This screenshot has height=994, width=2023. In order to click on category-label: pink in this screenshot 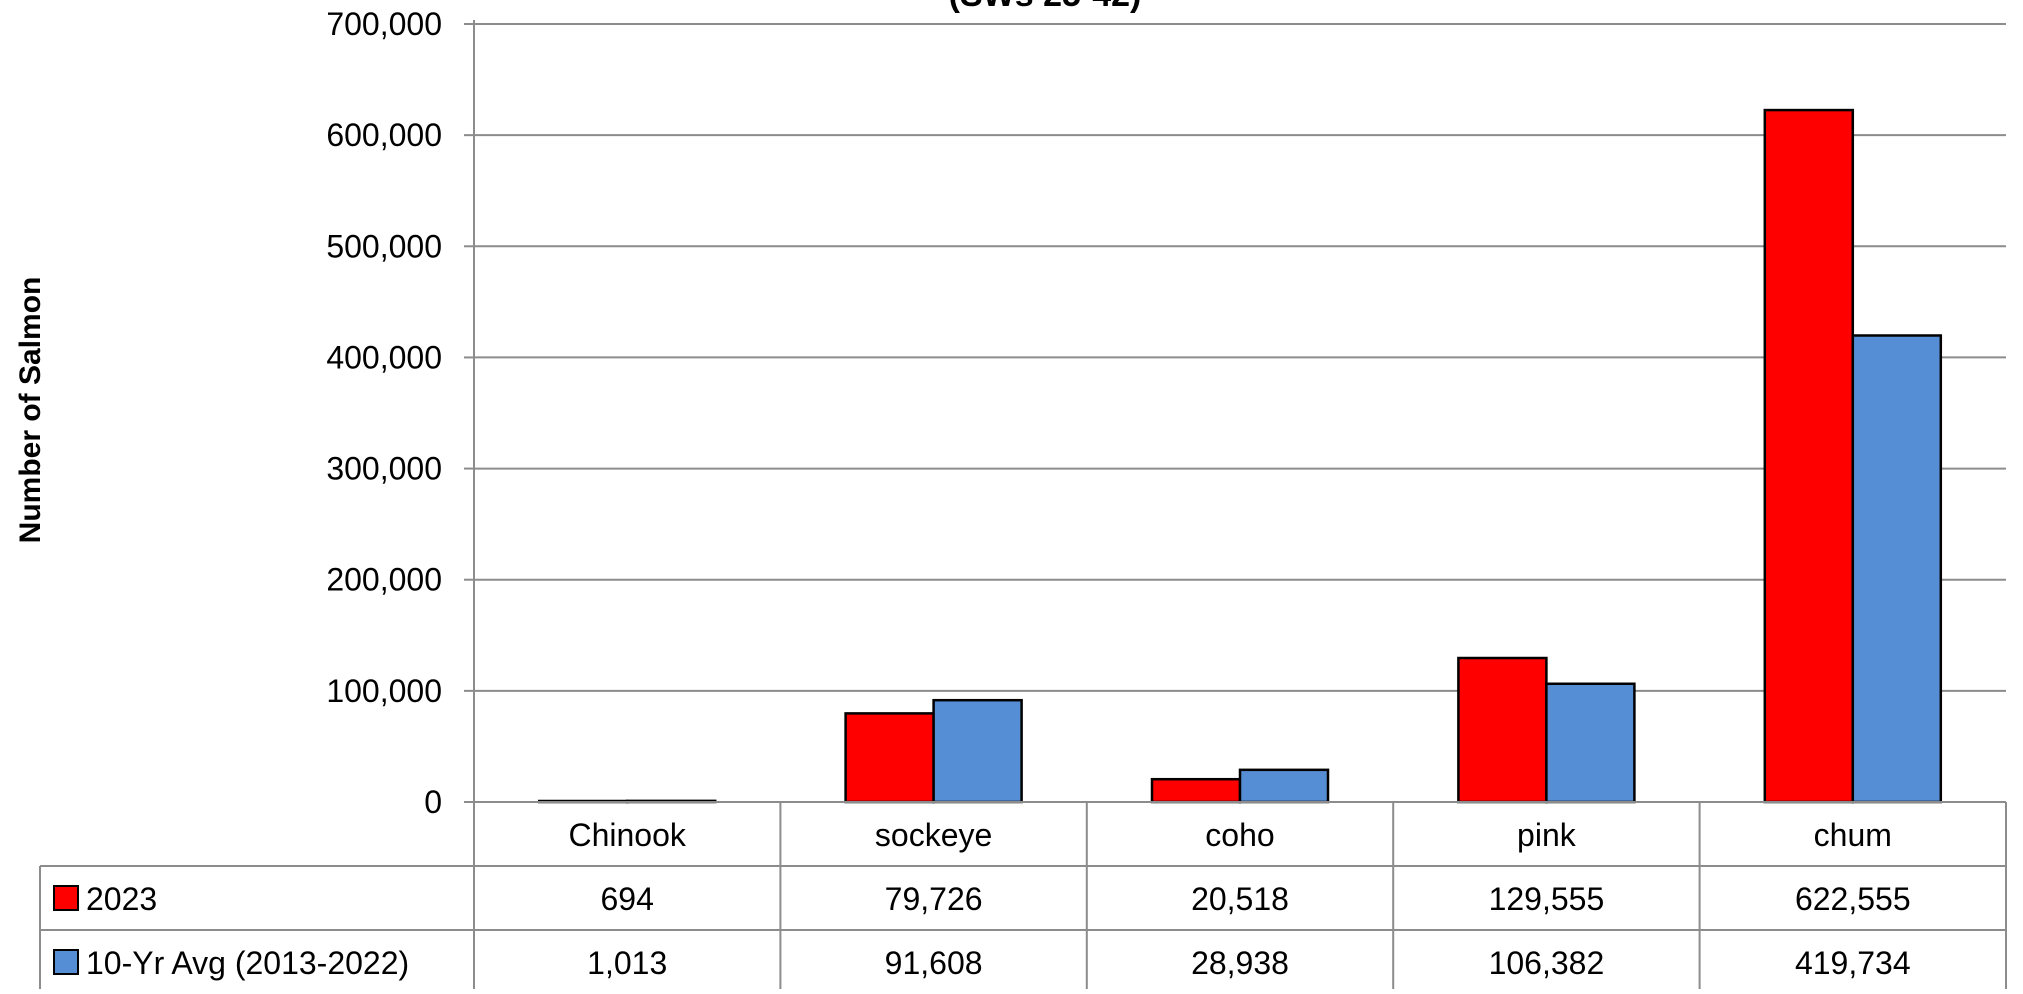, I will do `click(1547, 835)`.